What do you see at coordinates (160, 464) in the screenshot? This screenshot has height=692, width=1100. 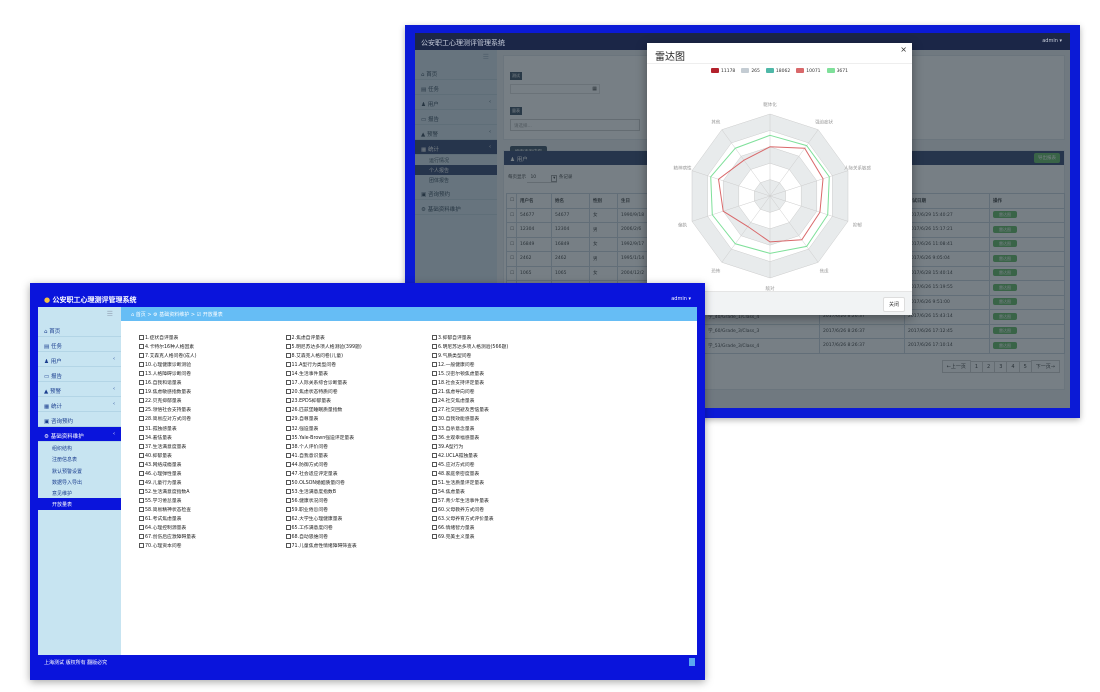 I see `scale-checkbox: 43.网络成瘾量表` at bounding box center [160, 464].